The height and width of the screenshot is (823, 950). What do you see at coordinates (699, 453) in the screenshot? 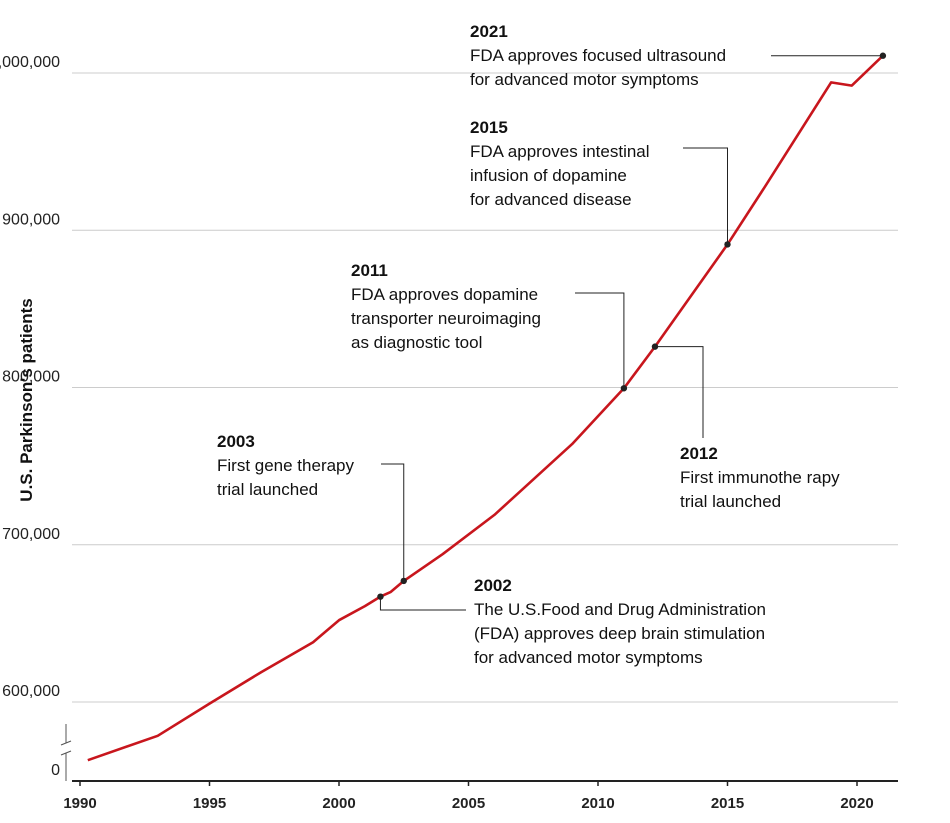
I see `annotation-year: 2012` at bounding box center [699, 453].